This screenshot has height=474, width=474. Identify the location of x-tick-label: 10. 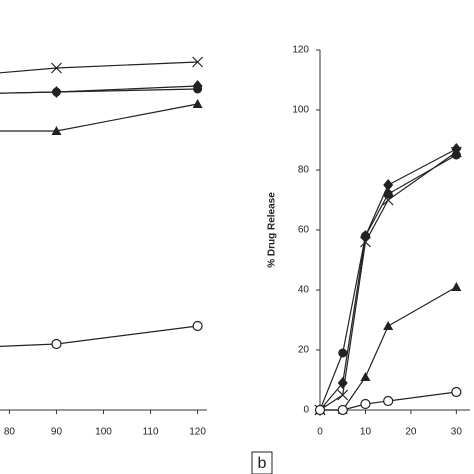
(366, 432).